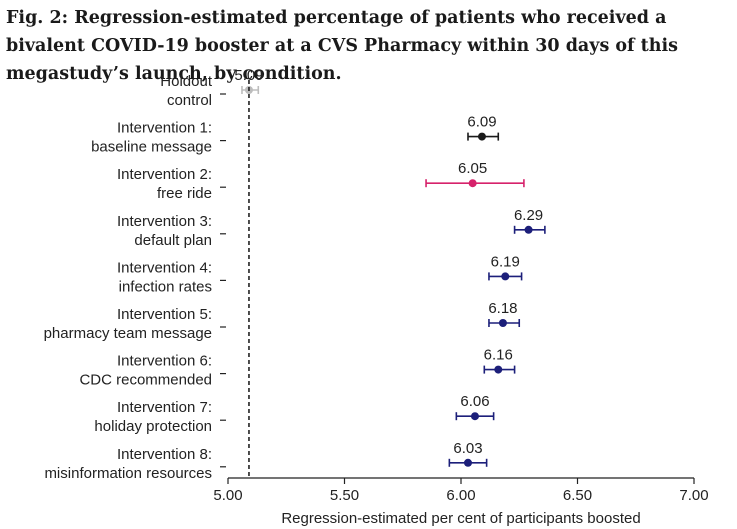  Describe the element at coordinates (164, 267) in the screenshot. I see `condition-label-line1: Intervention 4:` at that location.